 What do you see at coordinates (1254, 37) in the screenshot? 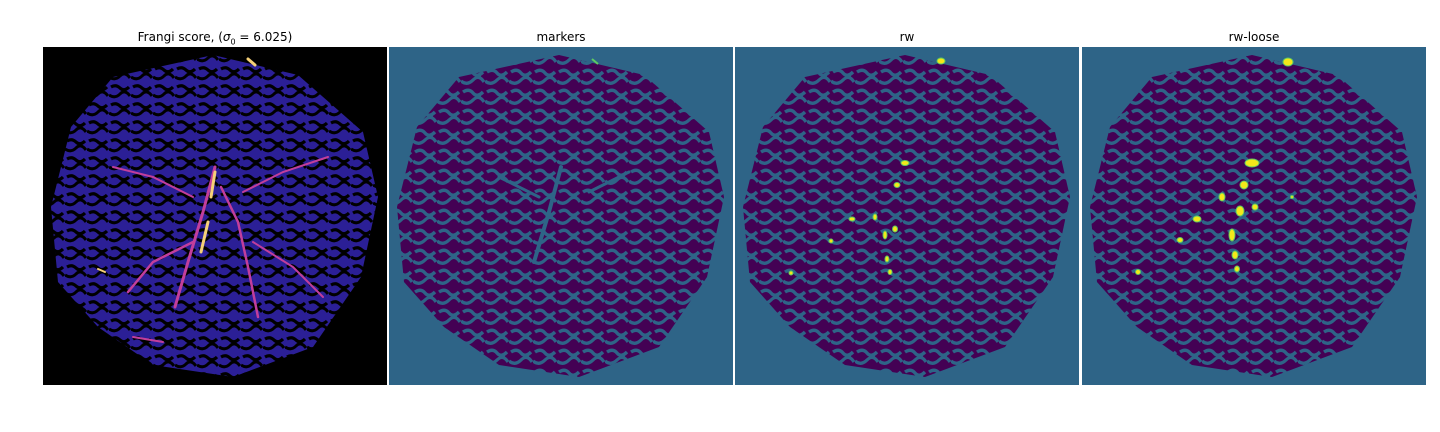
I see `panel-title-rw-loose: rw-loose` at bounding box center [1254, 37].